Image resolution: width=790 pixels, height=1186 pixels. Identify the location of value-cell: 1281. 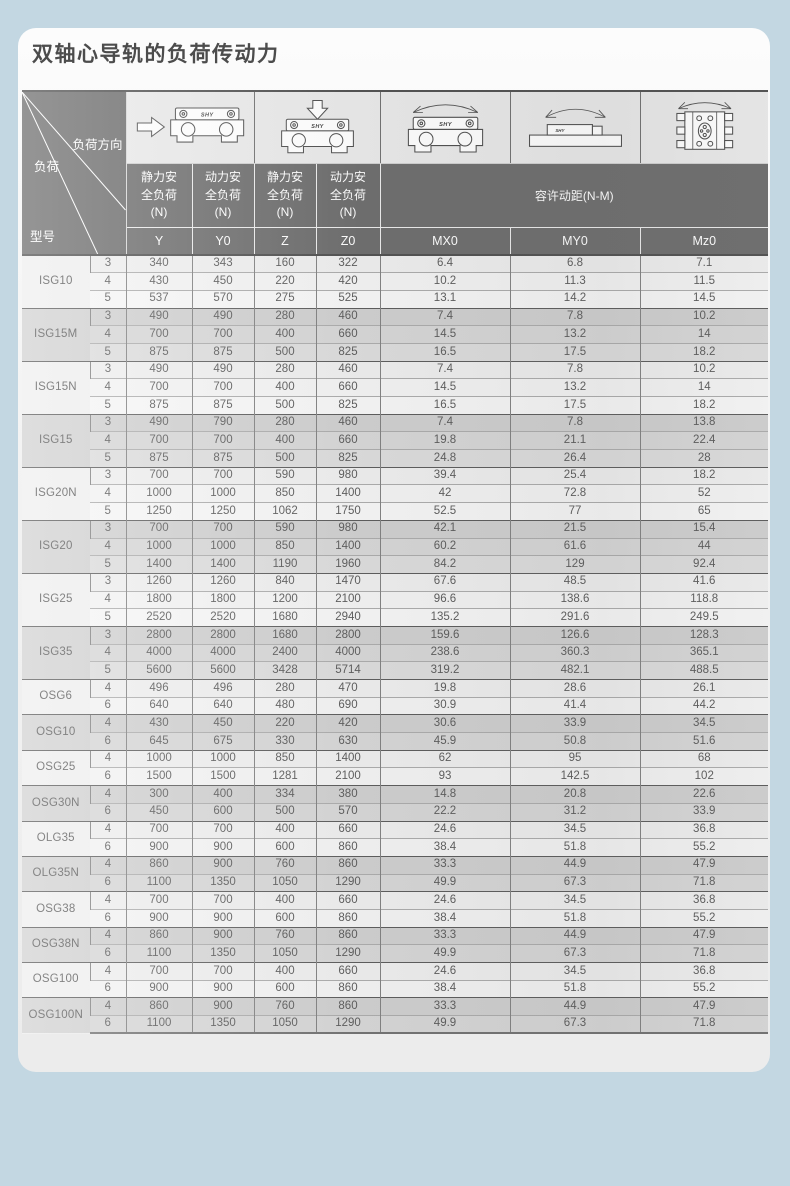
(284, 776).